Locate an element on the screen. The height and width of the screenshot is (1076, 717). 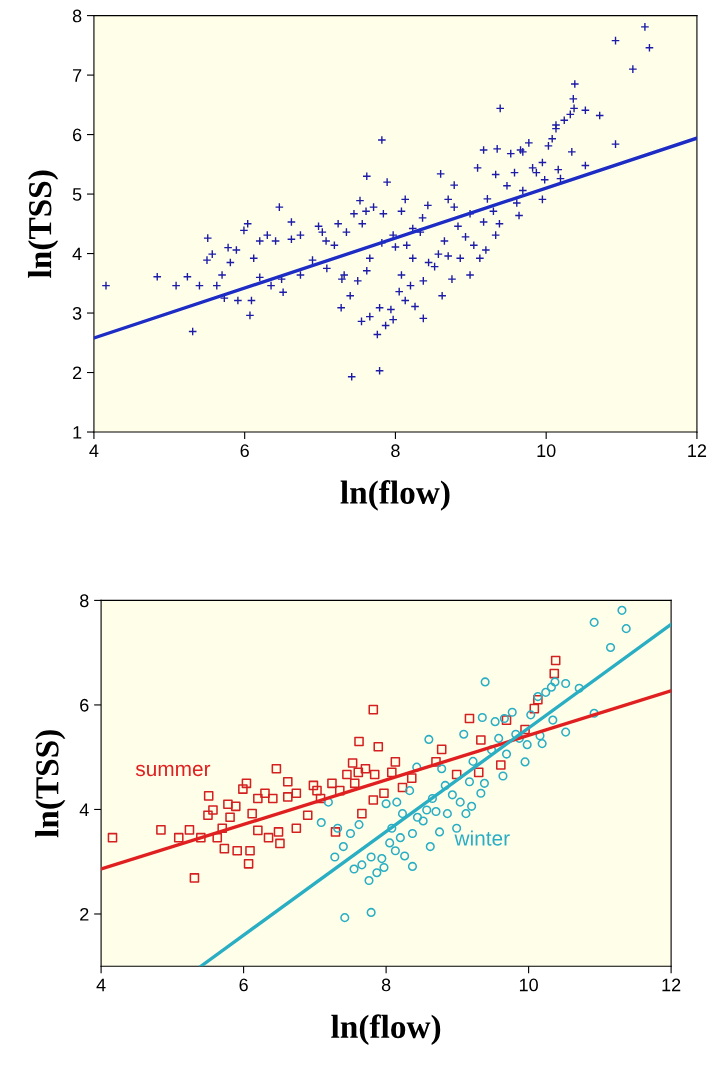
y-tick-label: 7 is located at coordinates (77, 75).